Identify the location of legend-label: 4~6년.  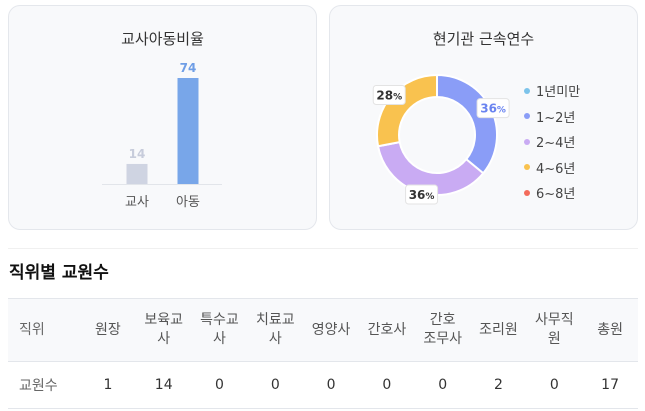
(556, 169).